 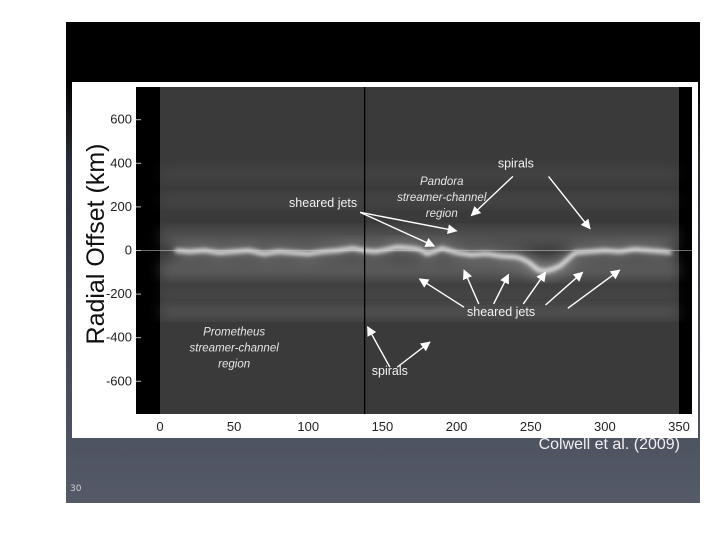 What do you see at coordinates (323, 203) in the screenshot?
I see `annotation-sheared-jets-top: sheared jets` at bounding box center [323, 203].